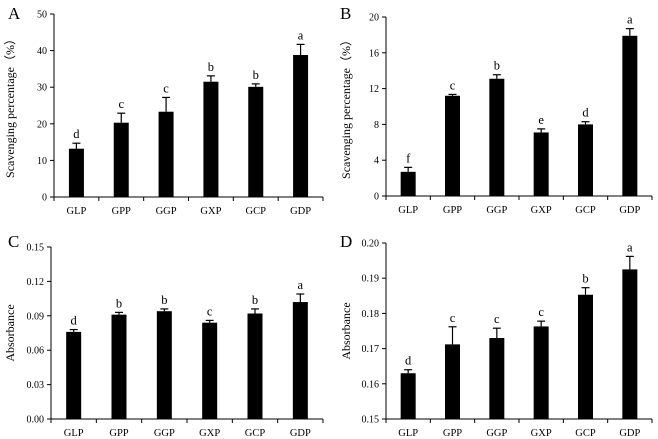 The image size is (658, 439). I want to click on y-tick-label-d: 0.17, so click(371, 349).